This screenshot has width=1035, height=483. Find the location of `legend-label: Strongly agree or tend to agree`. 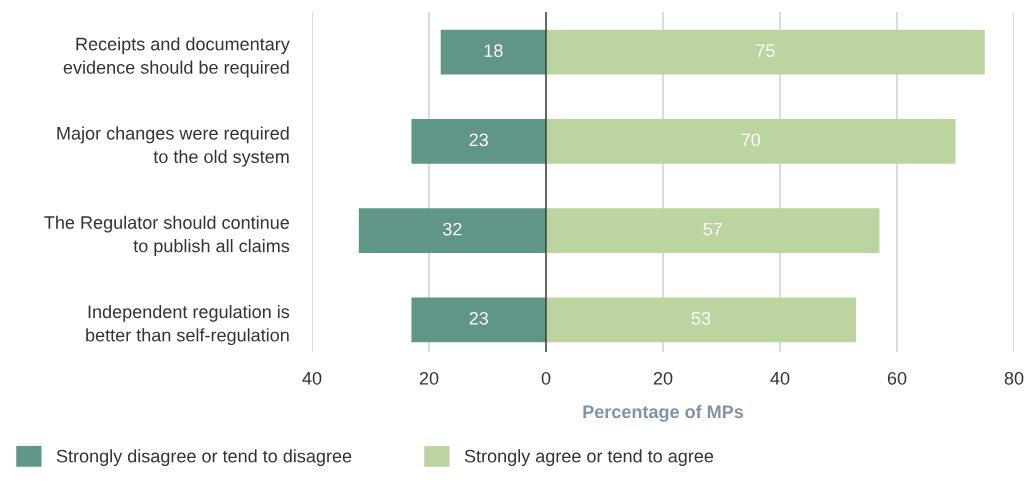

legend-label: Strongly agree or tend to agree is located at coordinates (589, 458).